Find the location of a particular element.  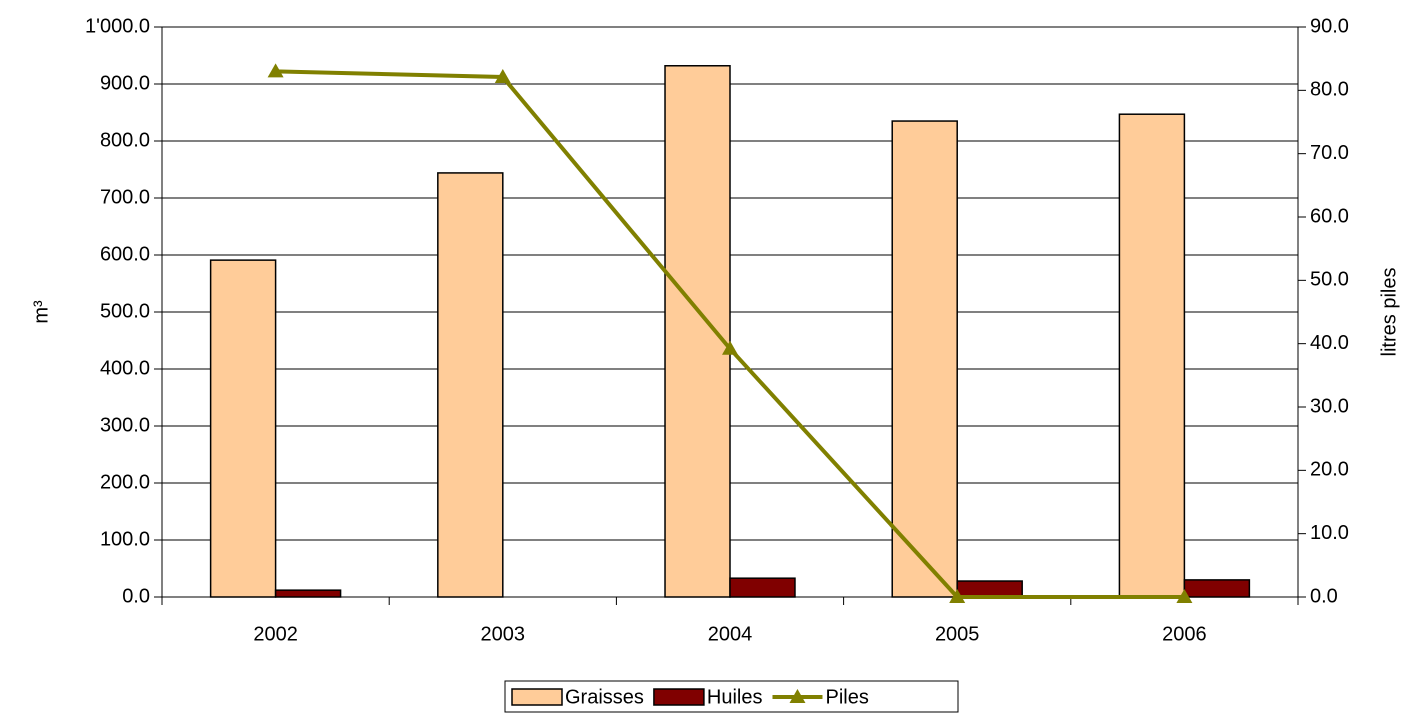

y2-tick-label: 20.0 is located at coordinates (1329, 470).